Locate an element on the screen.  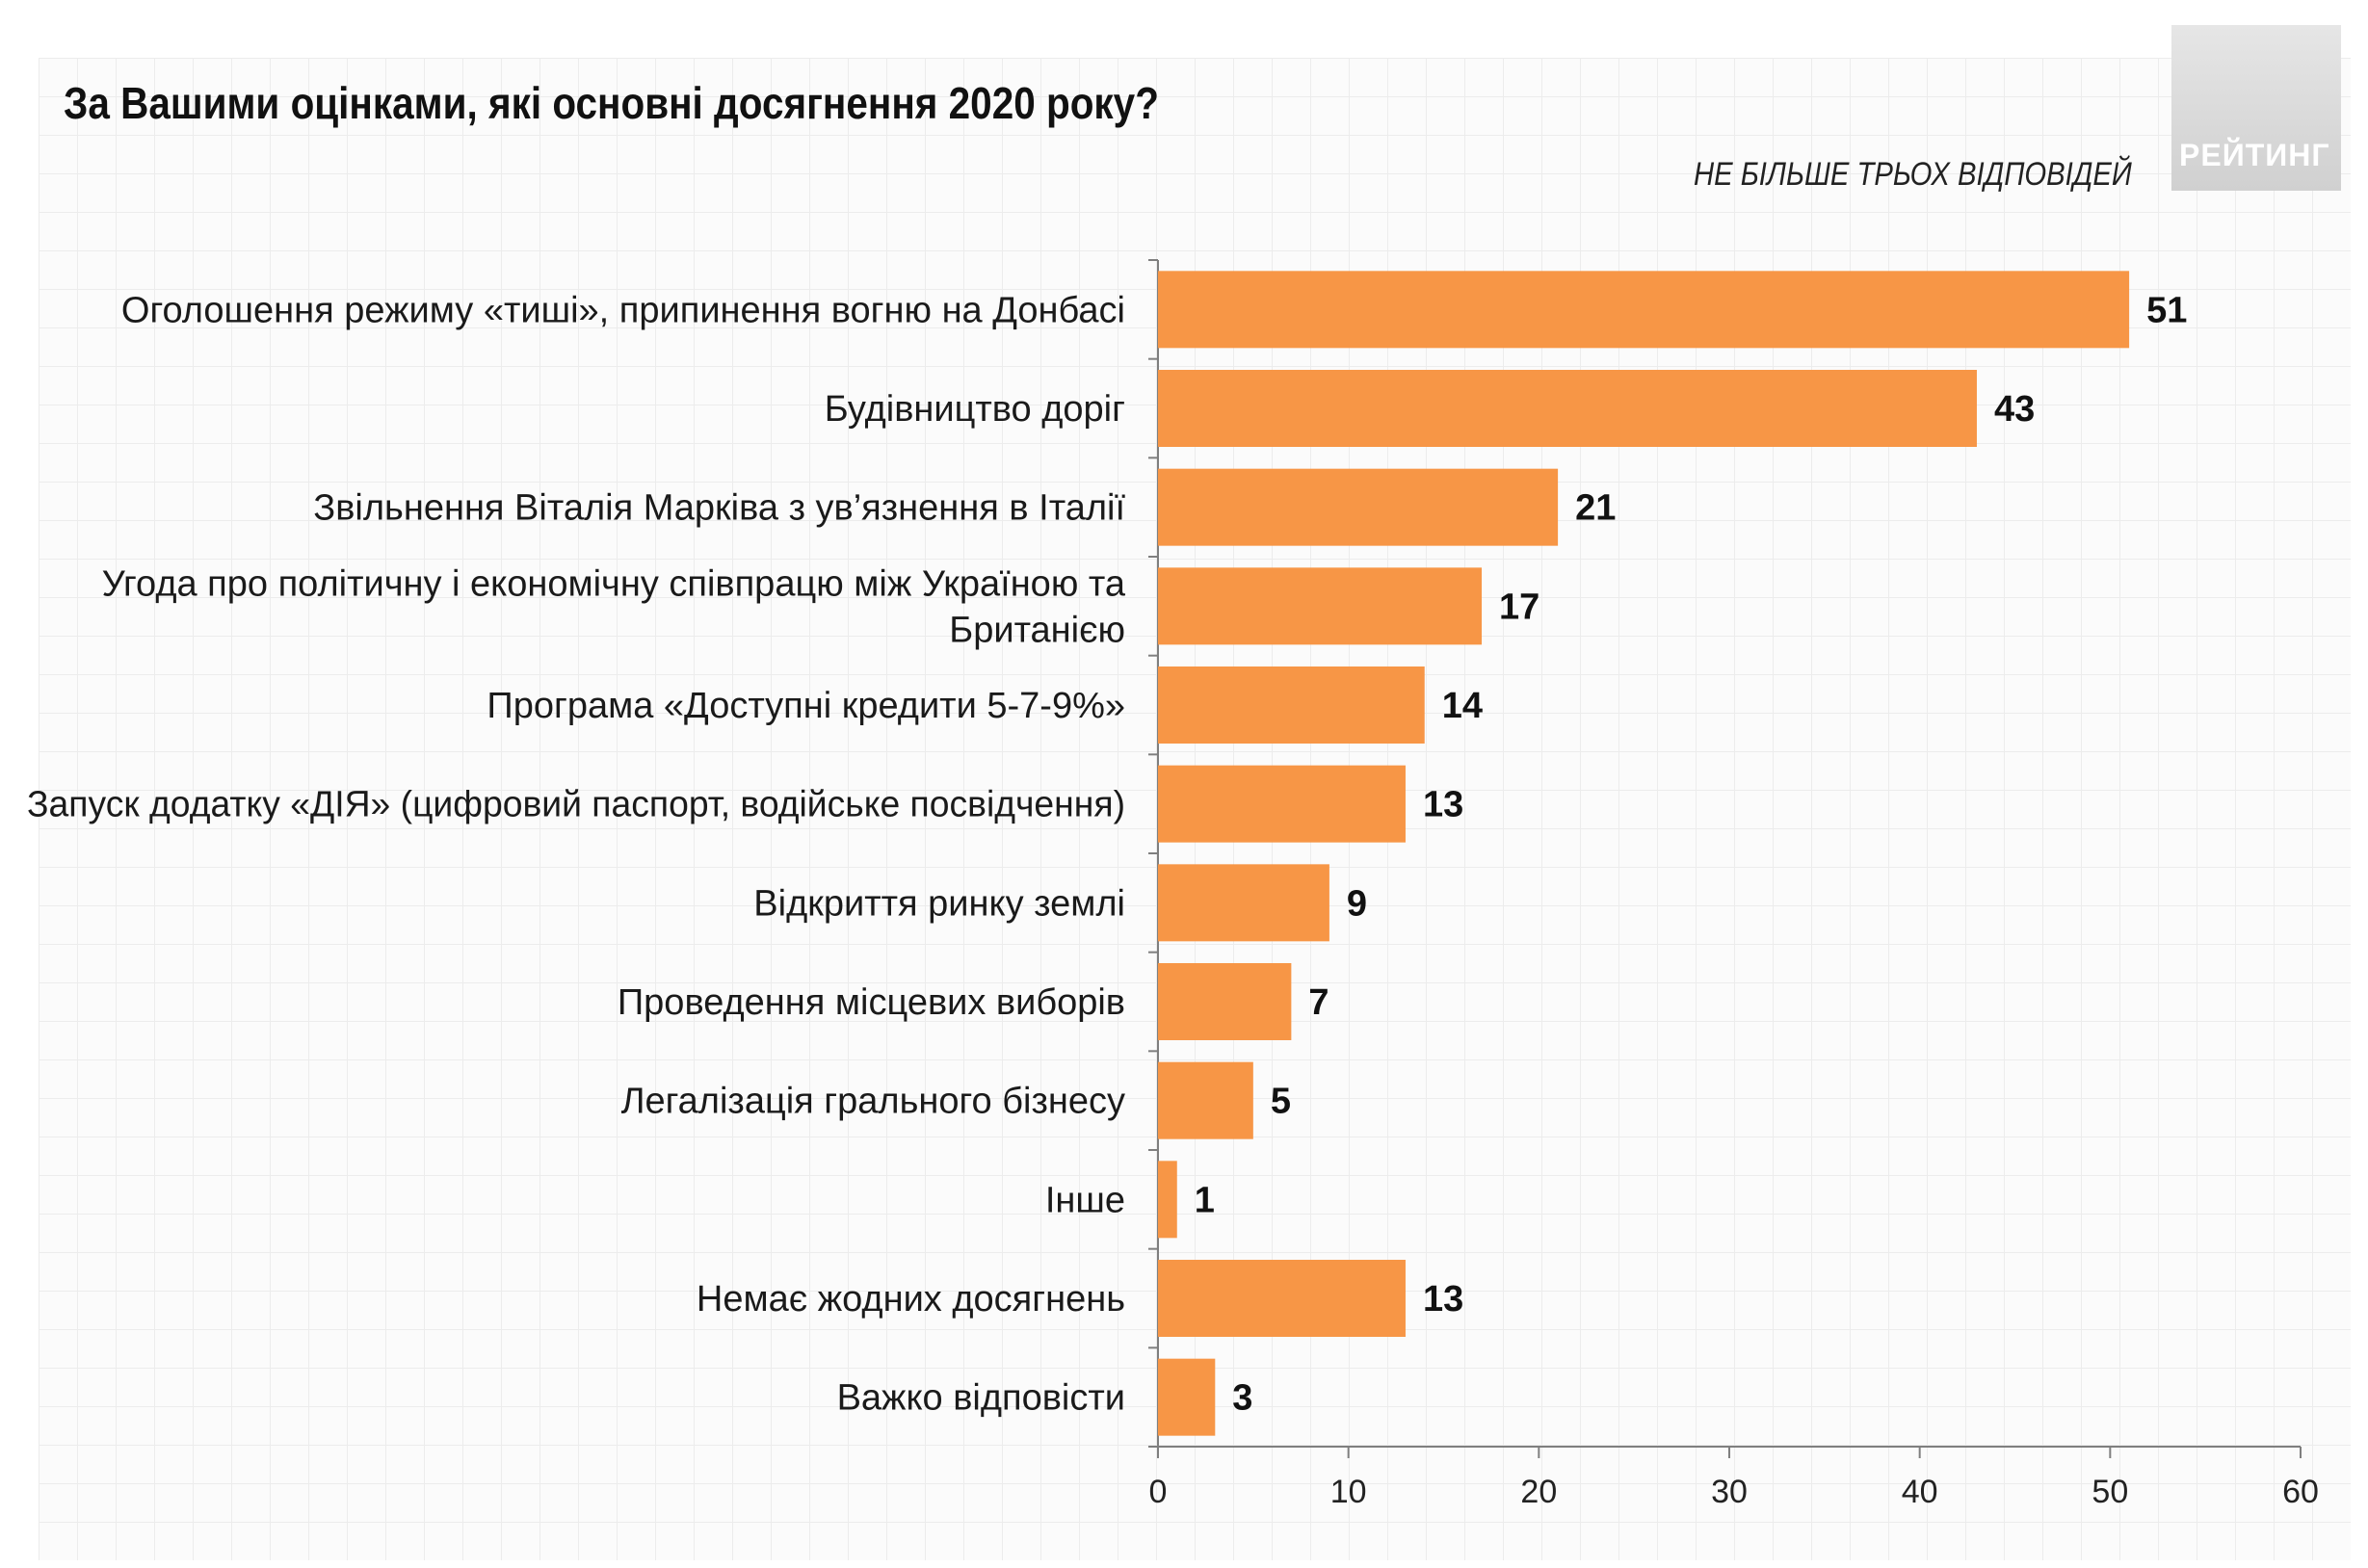
bar-value-label: 43 is located at coordinates (2015, 409).